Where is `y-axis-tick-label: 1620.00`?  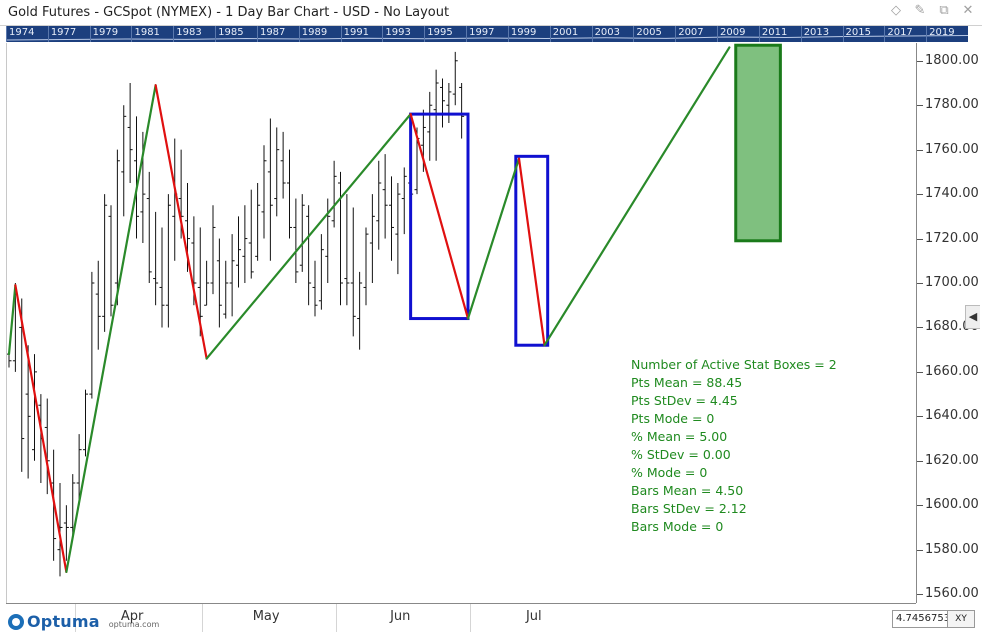 y-axis-tick-label: 1620.00 is located at coordinates (952, 460).